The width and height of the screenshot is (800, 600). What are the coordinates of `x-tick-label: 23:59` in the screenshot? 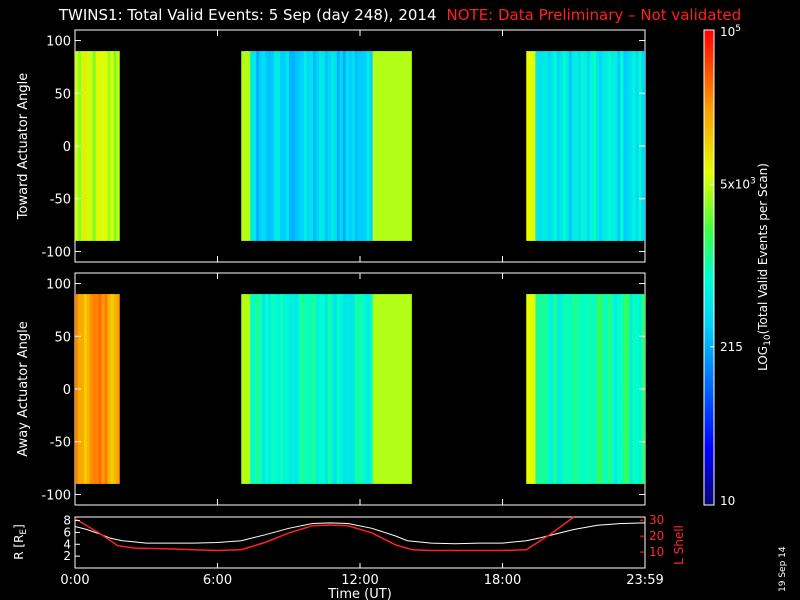 It's located at (644, 580).